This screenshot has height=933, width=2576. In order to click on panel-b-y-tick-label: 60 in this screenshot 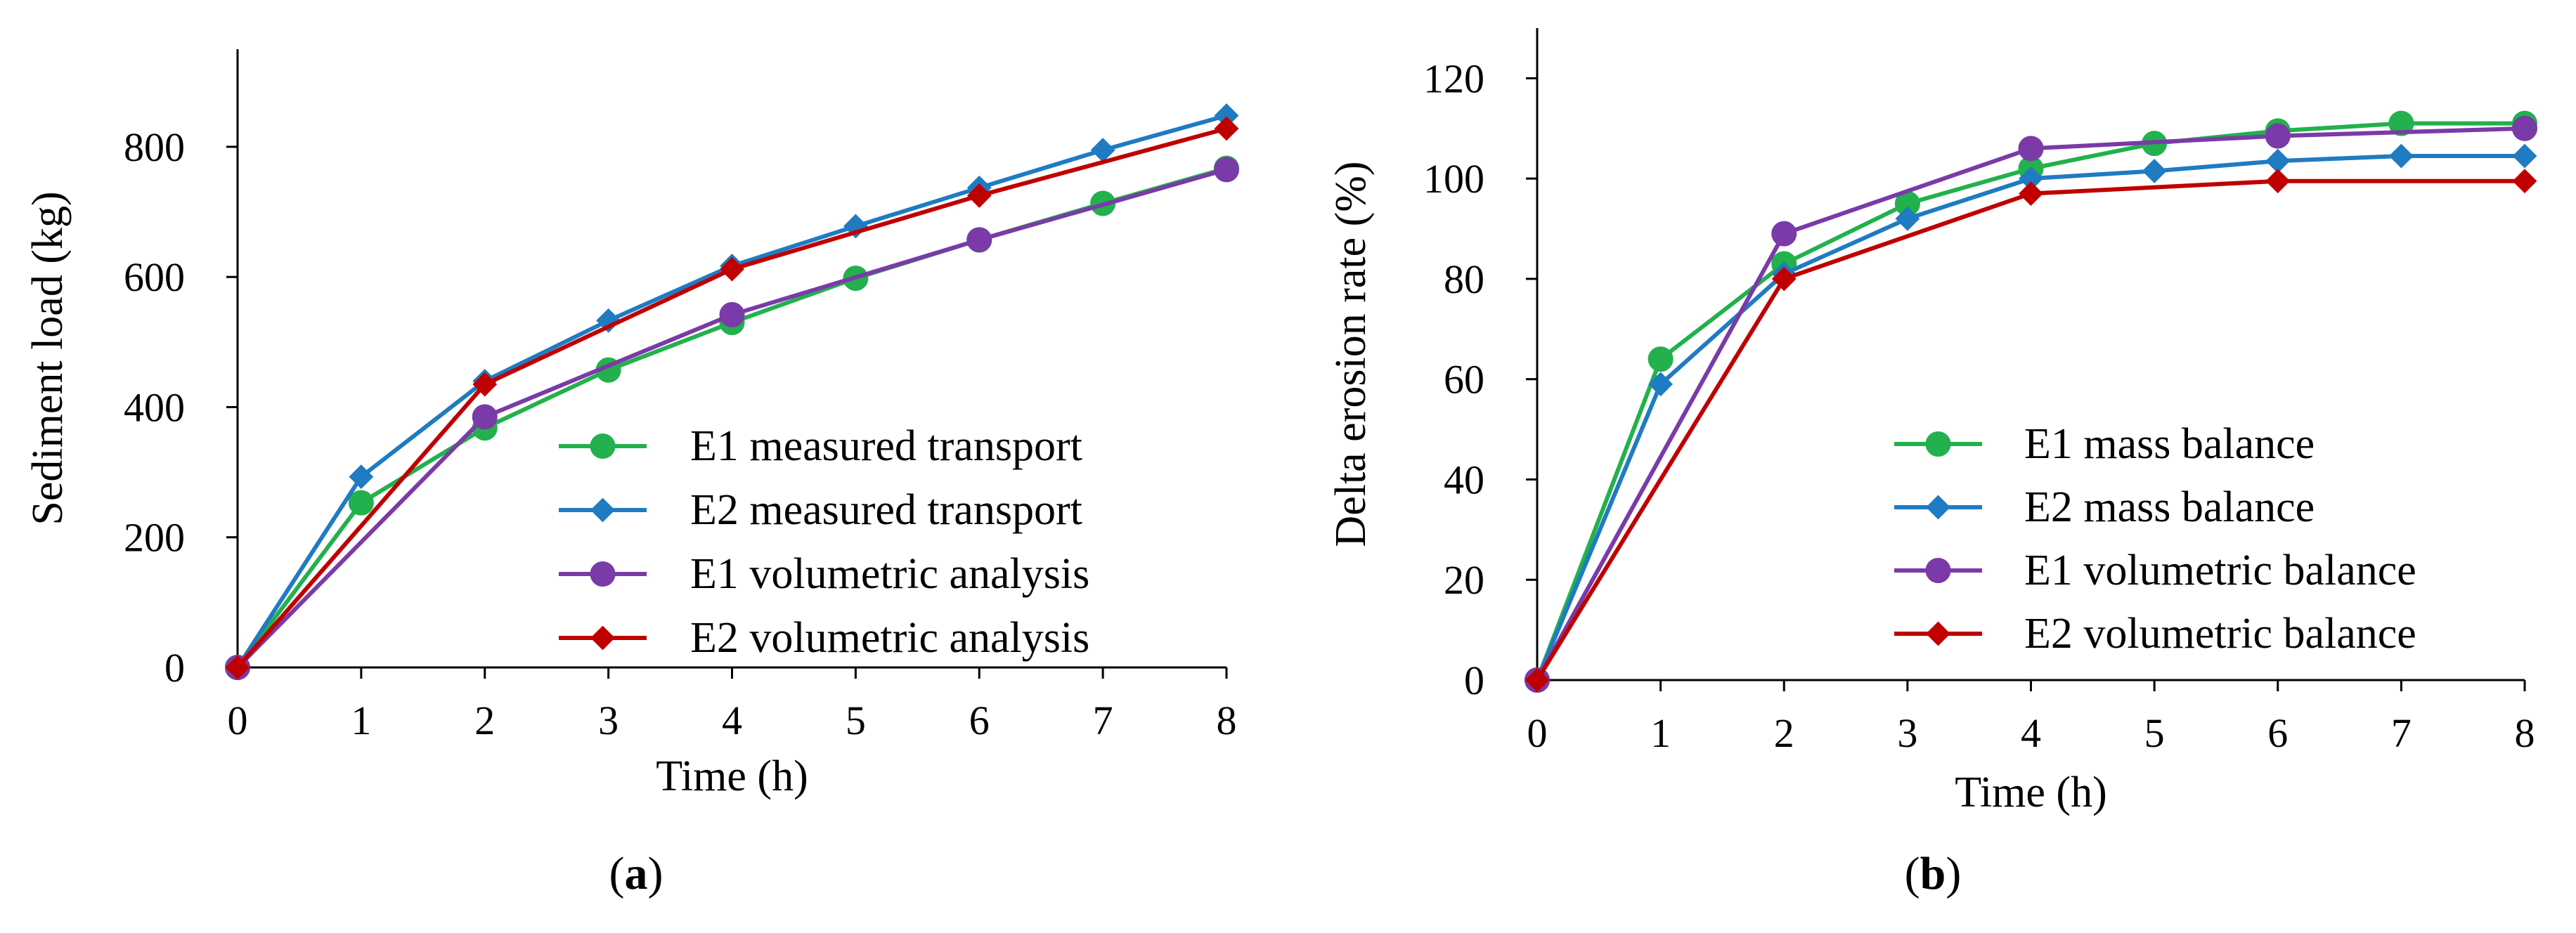, I will do `click(1464, 380)`.